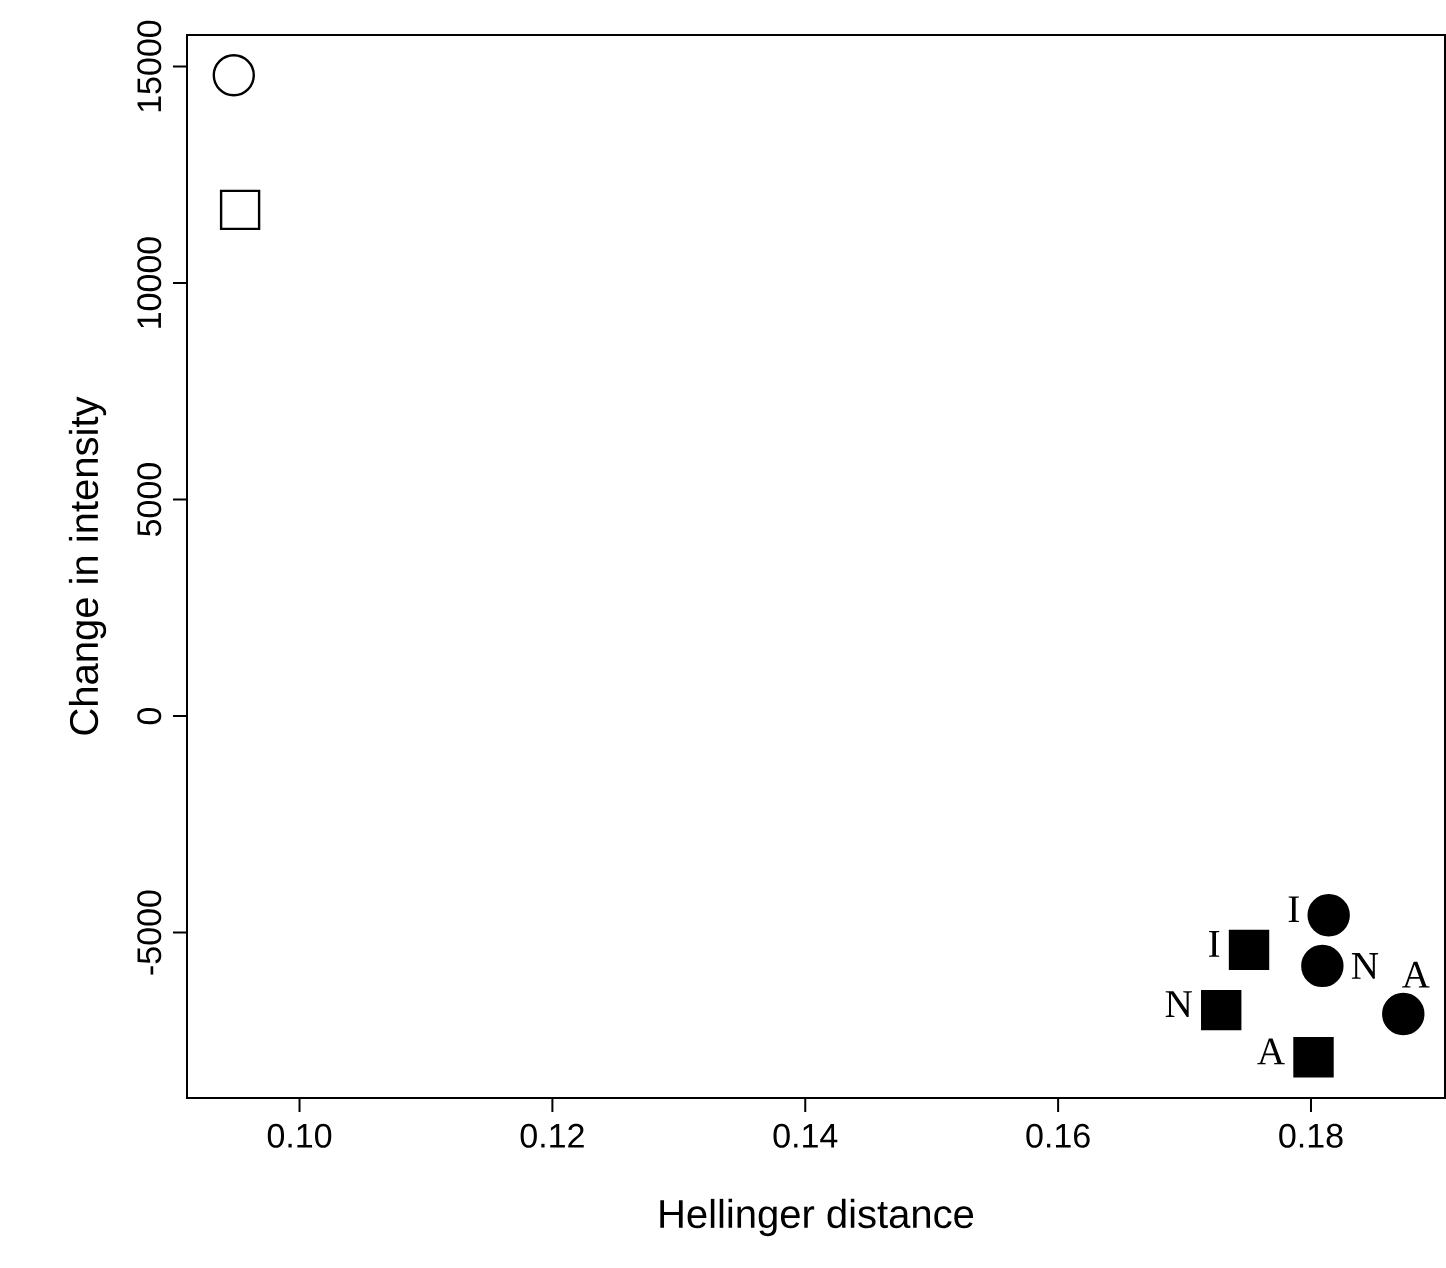 This screenshot has width=1446, height=1268. What do you see at coordinates (817, 1217) in the screenshot?
I see `x-axis-title: Hellinger distance` at bounding box center [817, 1217].